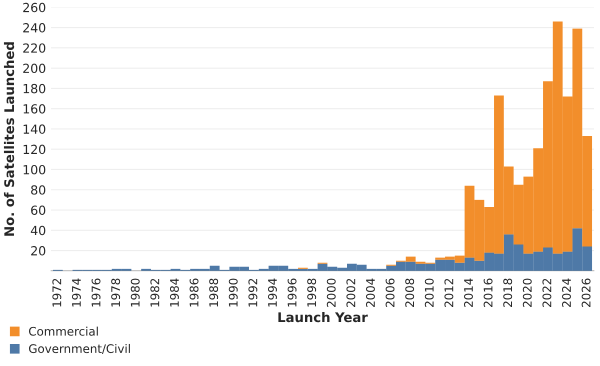 The height and width of the screenshot is (366, 600). I want to click on x-tick-label: 1992, so click(253, 292).